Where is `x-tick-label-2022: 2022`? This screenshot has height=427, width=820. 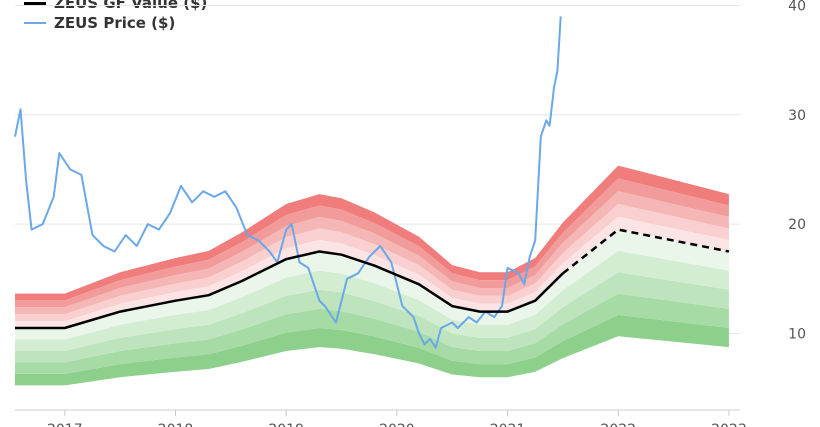
x-tick-label-2022: 2022 is located at coordinates (618, 424).